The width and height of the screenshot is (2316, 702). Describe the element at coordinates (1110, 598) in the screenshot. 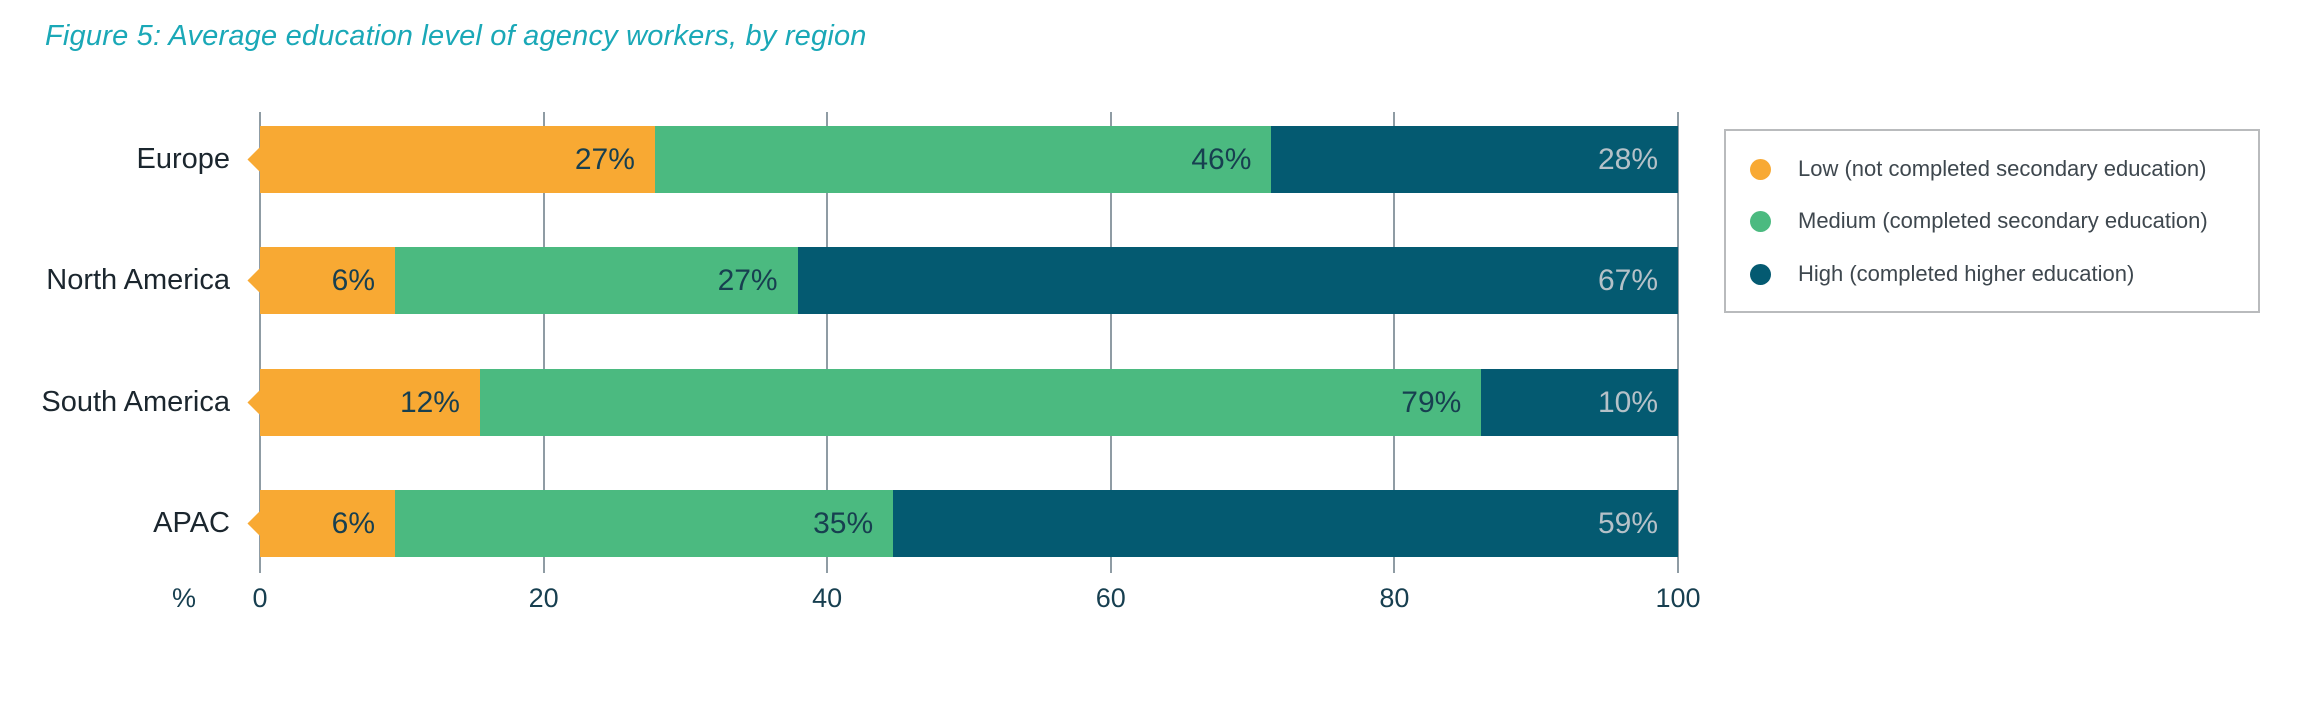

I see `axis-tick-label: 60` at that location.